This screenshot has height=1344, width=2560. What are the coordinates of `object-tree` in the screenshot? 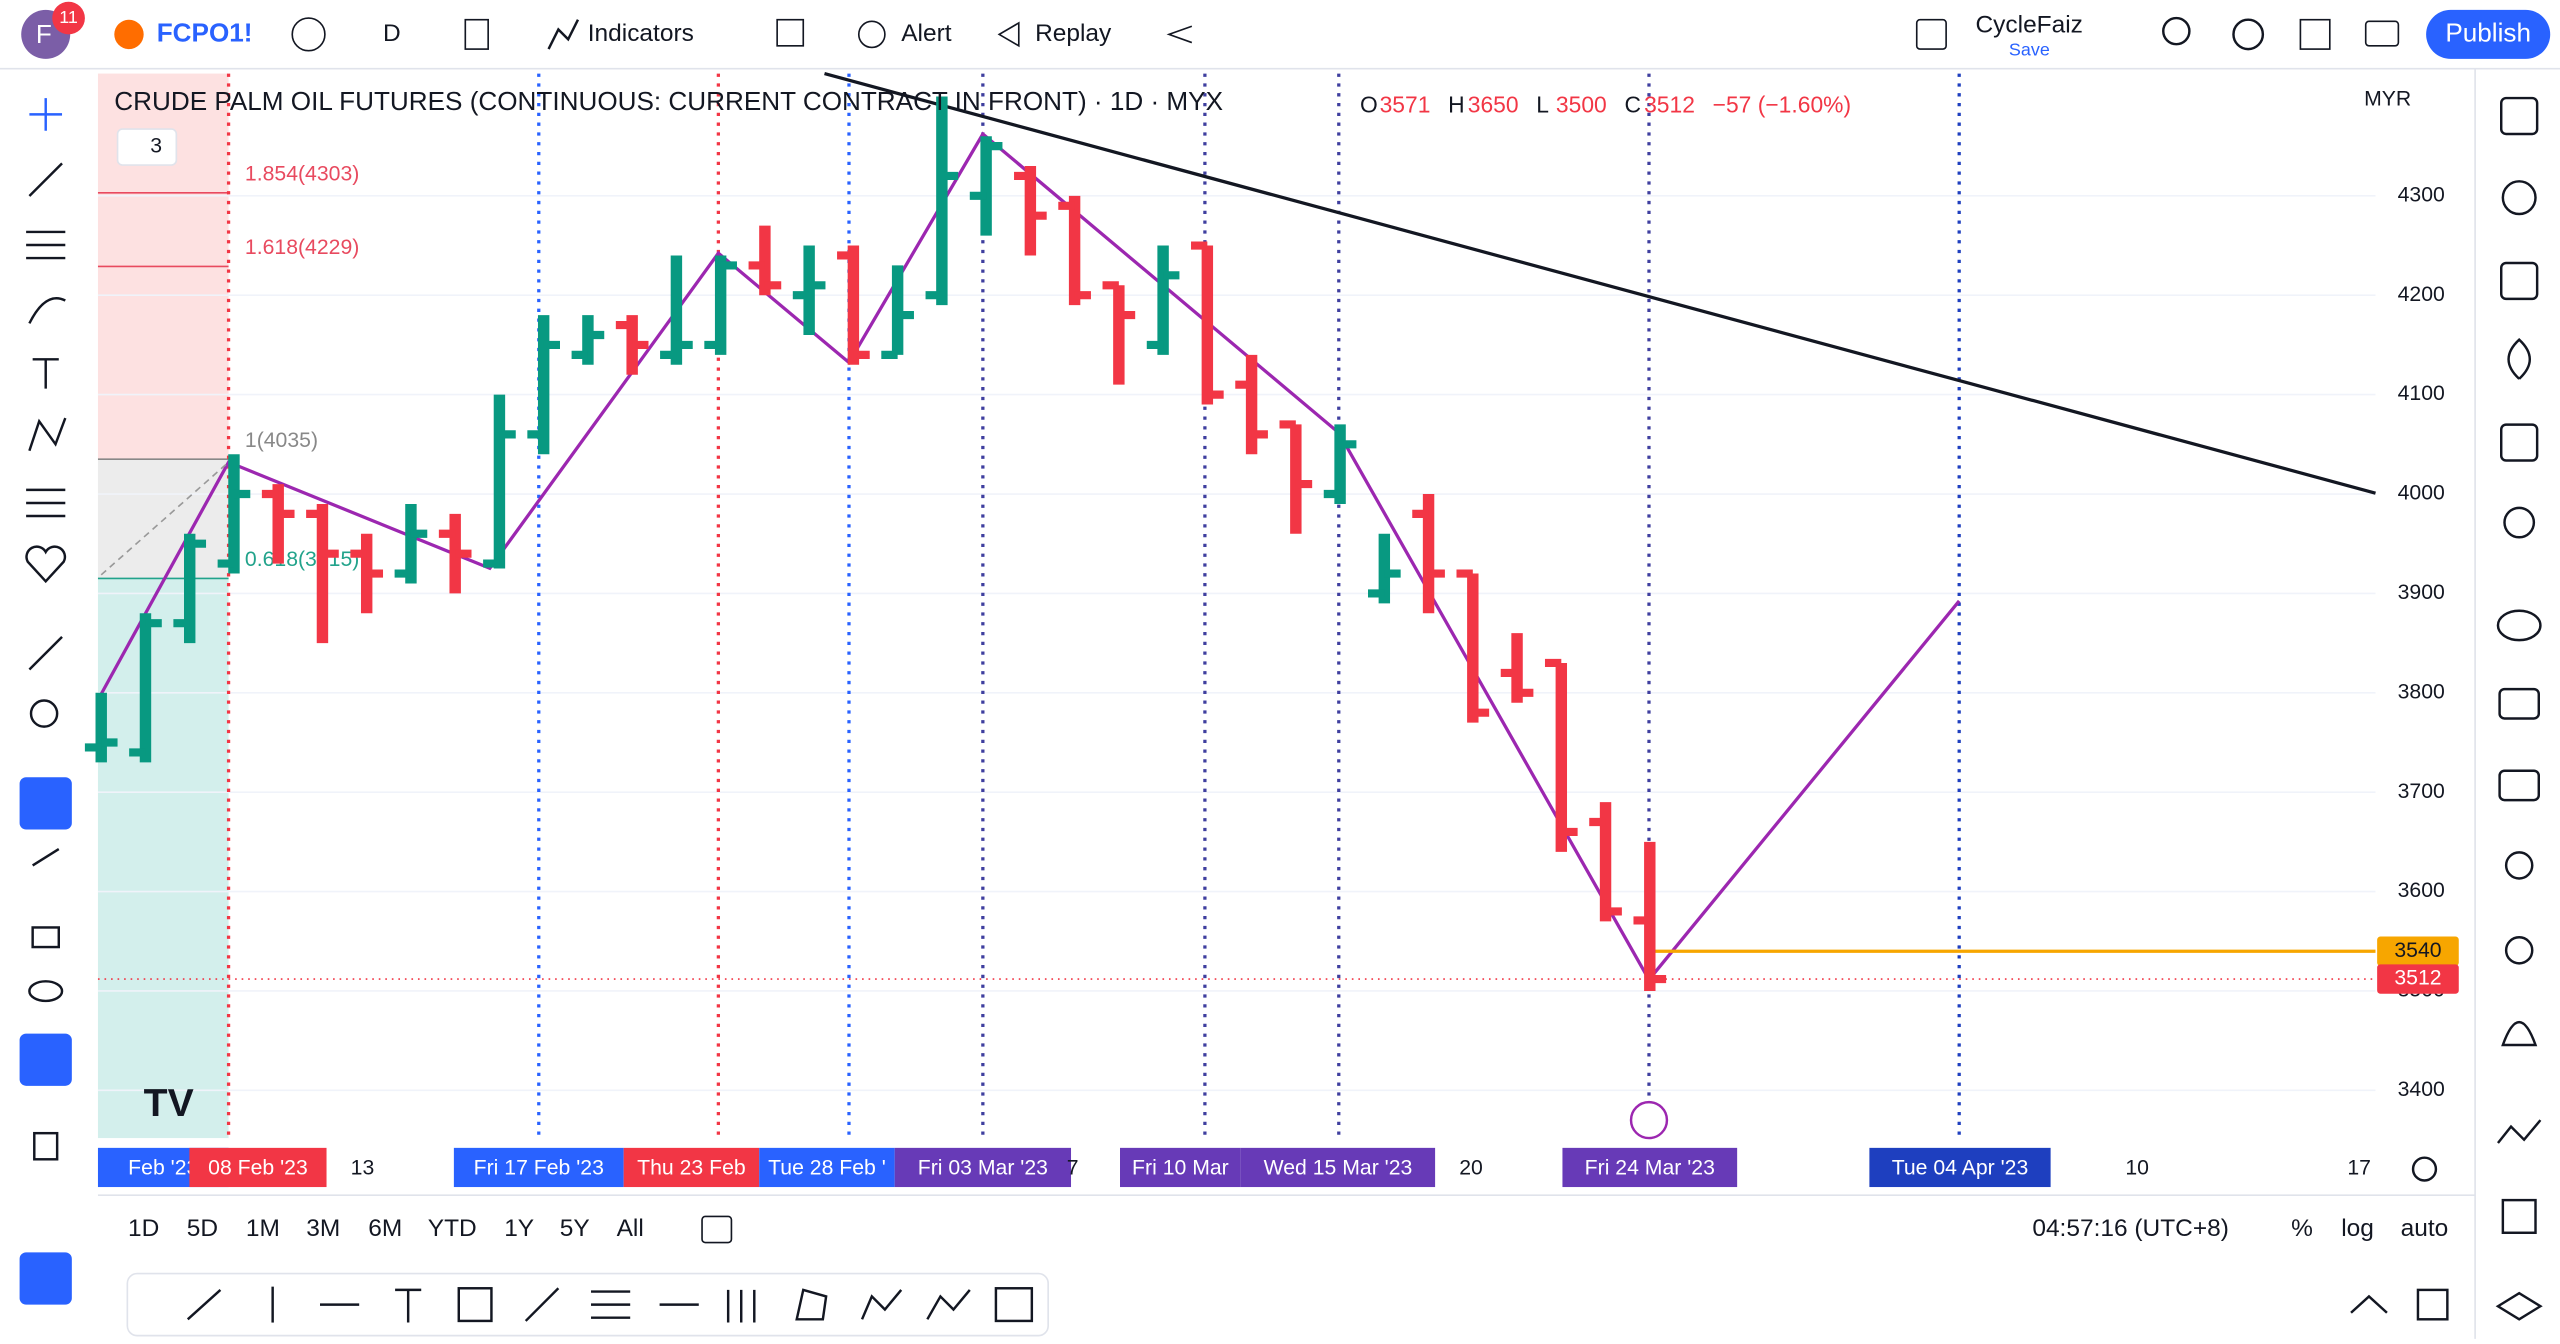 It's located at (2519, 1216).